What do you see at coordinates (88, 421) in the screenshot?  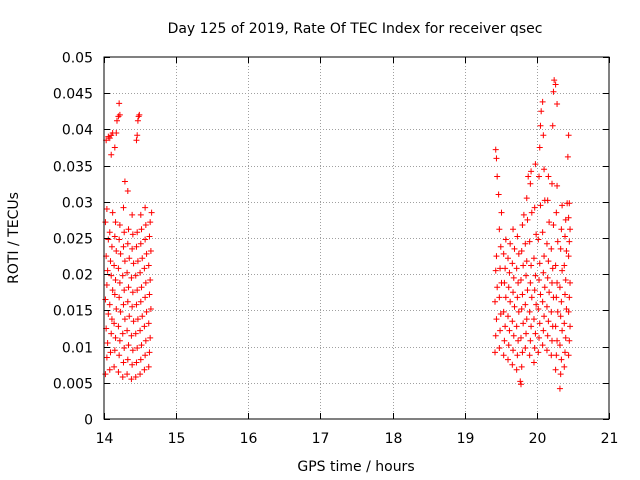 I see `y-tick-label: 0` at bounding box center [88, 421].